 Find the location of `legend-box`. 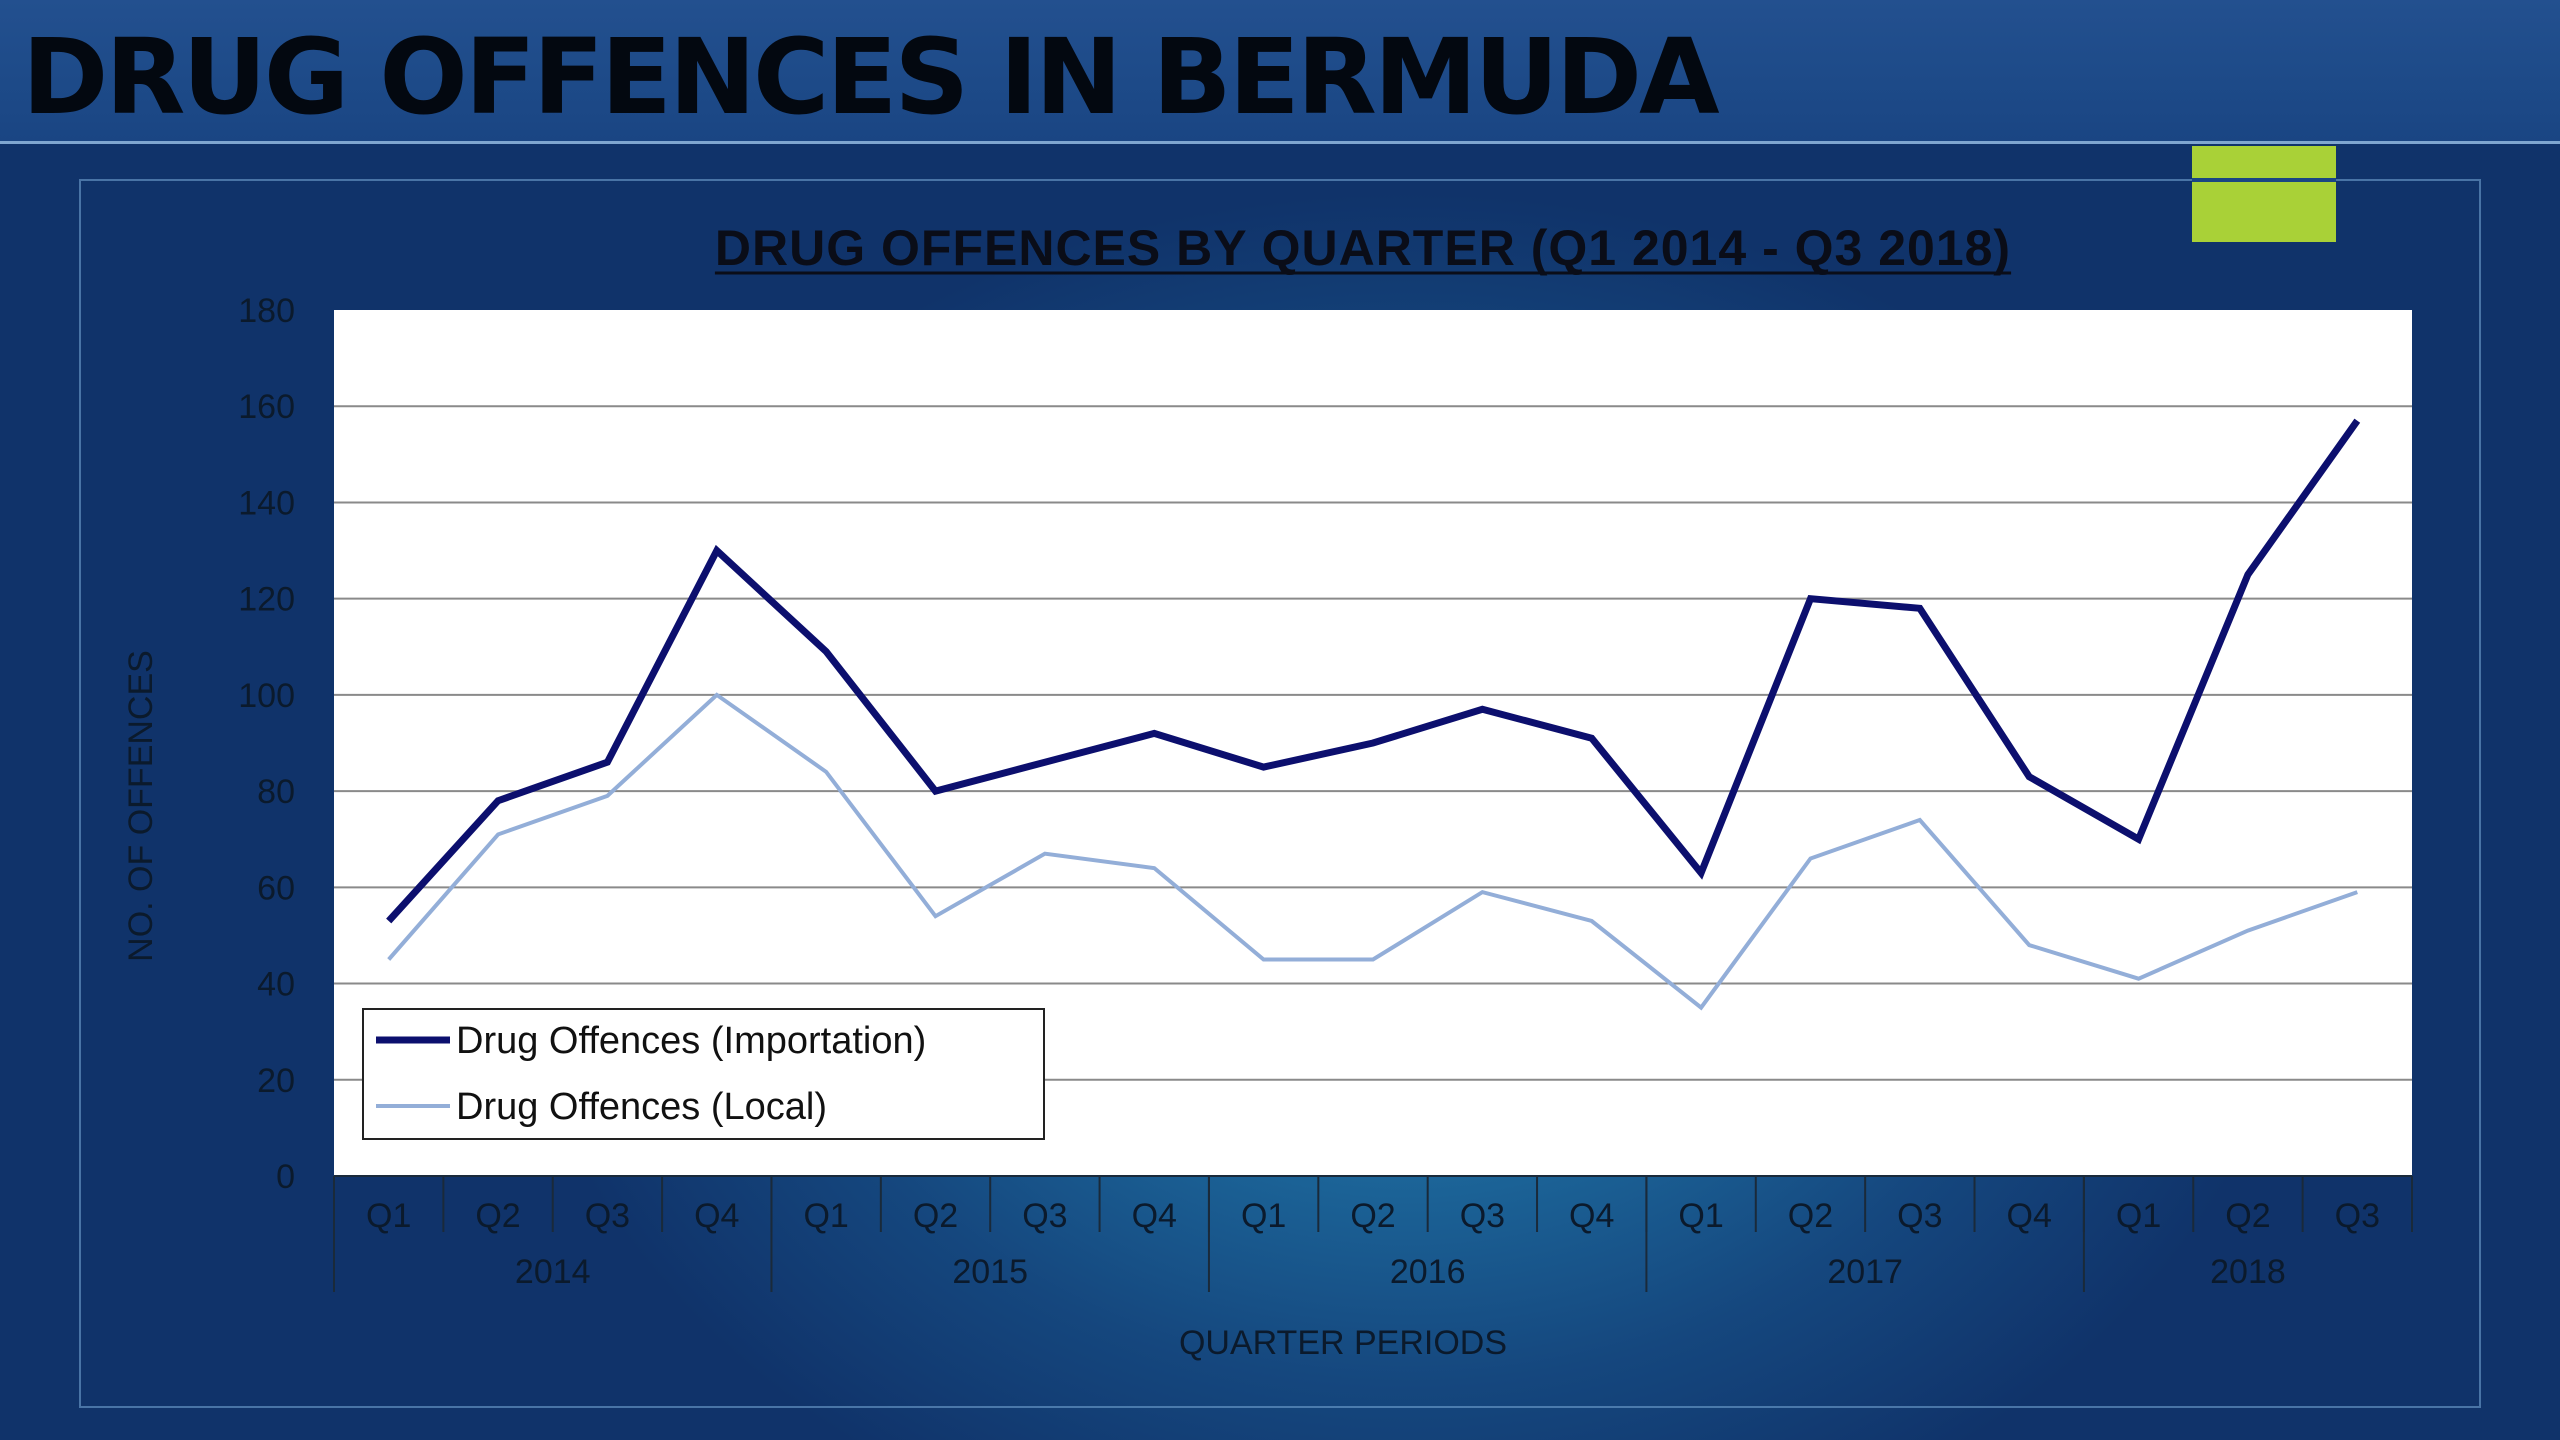

legend-box is located at coordinates (703, 1074).